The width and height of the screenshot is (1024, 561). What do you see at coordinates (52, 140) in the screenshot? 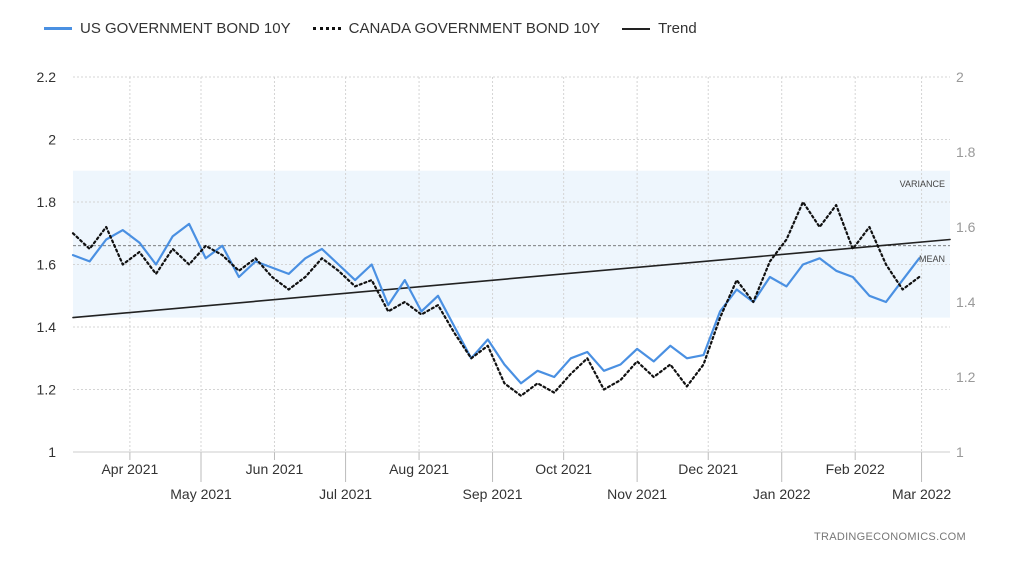
I see `y-left-tick-label: 2` at bounding box center [52, 140].